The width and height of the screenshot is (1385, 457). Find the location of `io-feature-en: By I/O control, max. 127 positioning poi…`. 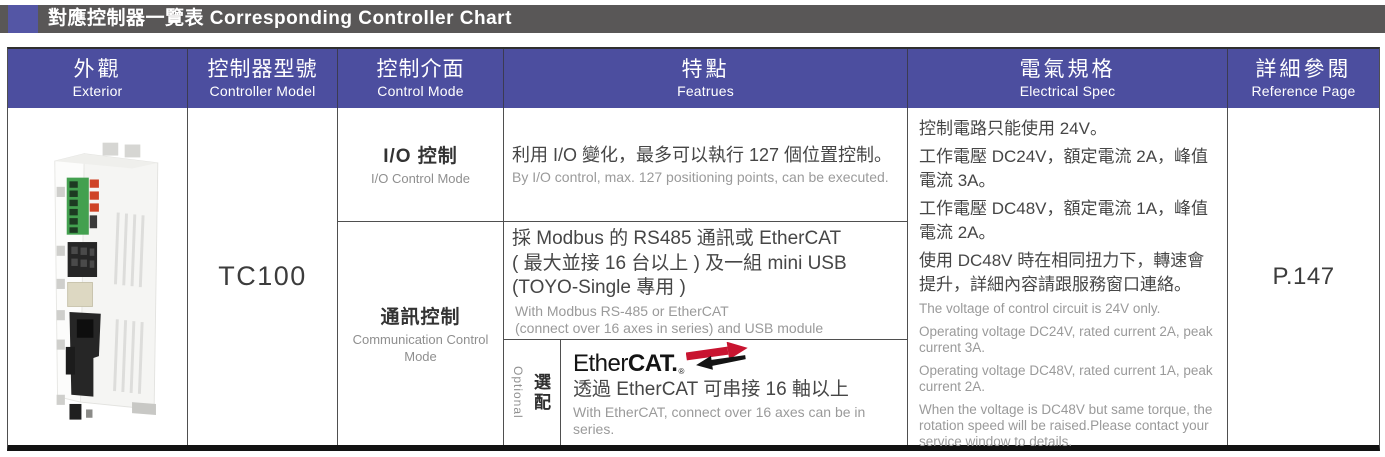

io-feature-en: By I/O control, max. 127 positioning poi… is located at coordinates (700, 176).